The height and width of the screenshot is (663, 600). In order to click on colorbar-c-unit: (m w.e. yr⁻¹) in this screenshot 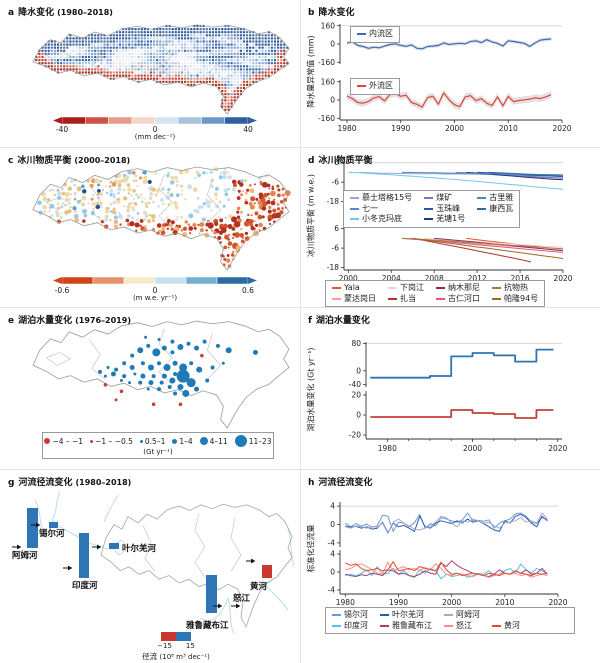, I will do `click(155, 298)`.